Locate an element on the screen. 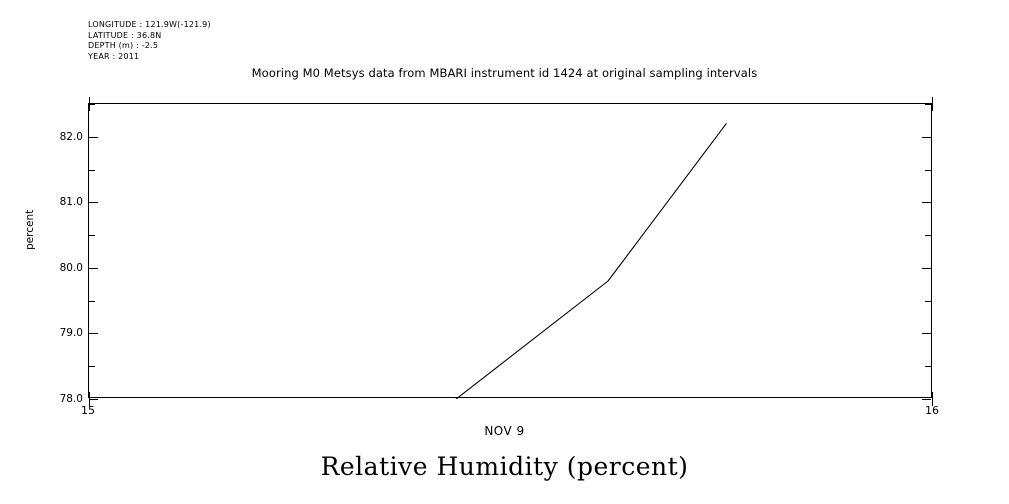 The image size is (1009, 504). y-axis-title: percent is located at coordinates (30, 229).